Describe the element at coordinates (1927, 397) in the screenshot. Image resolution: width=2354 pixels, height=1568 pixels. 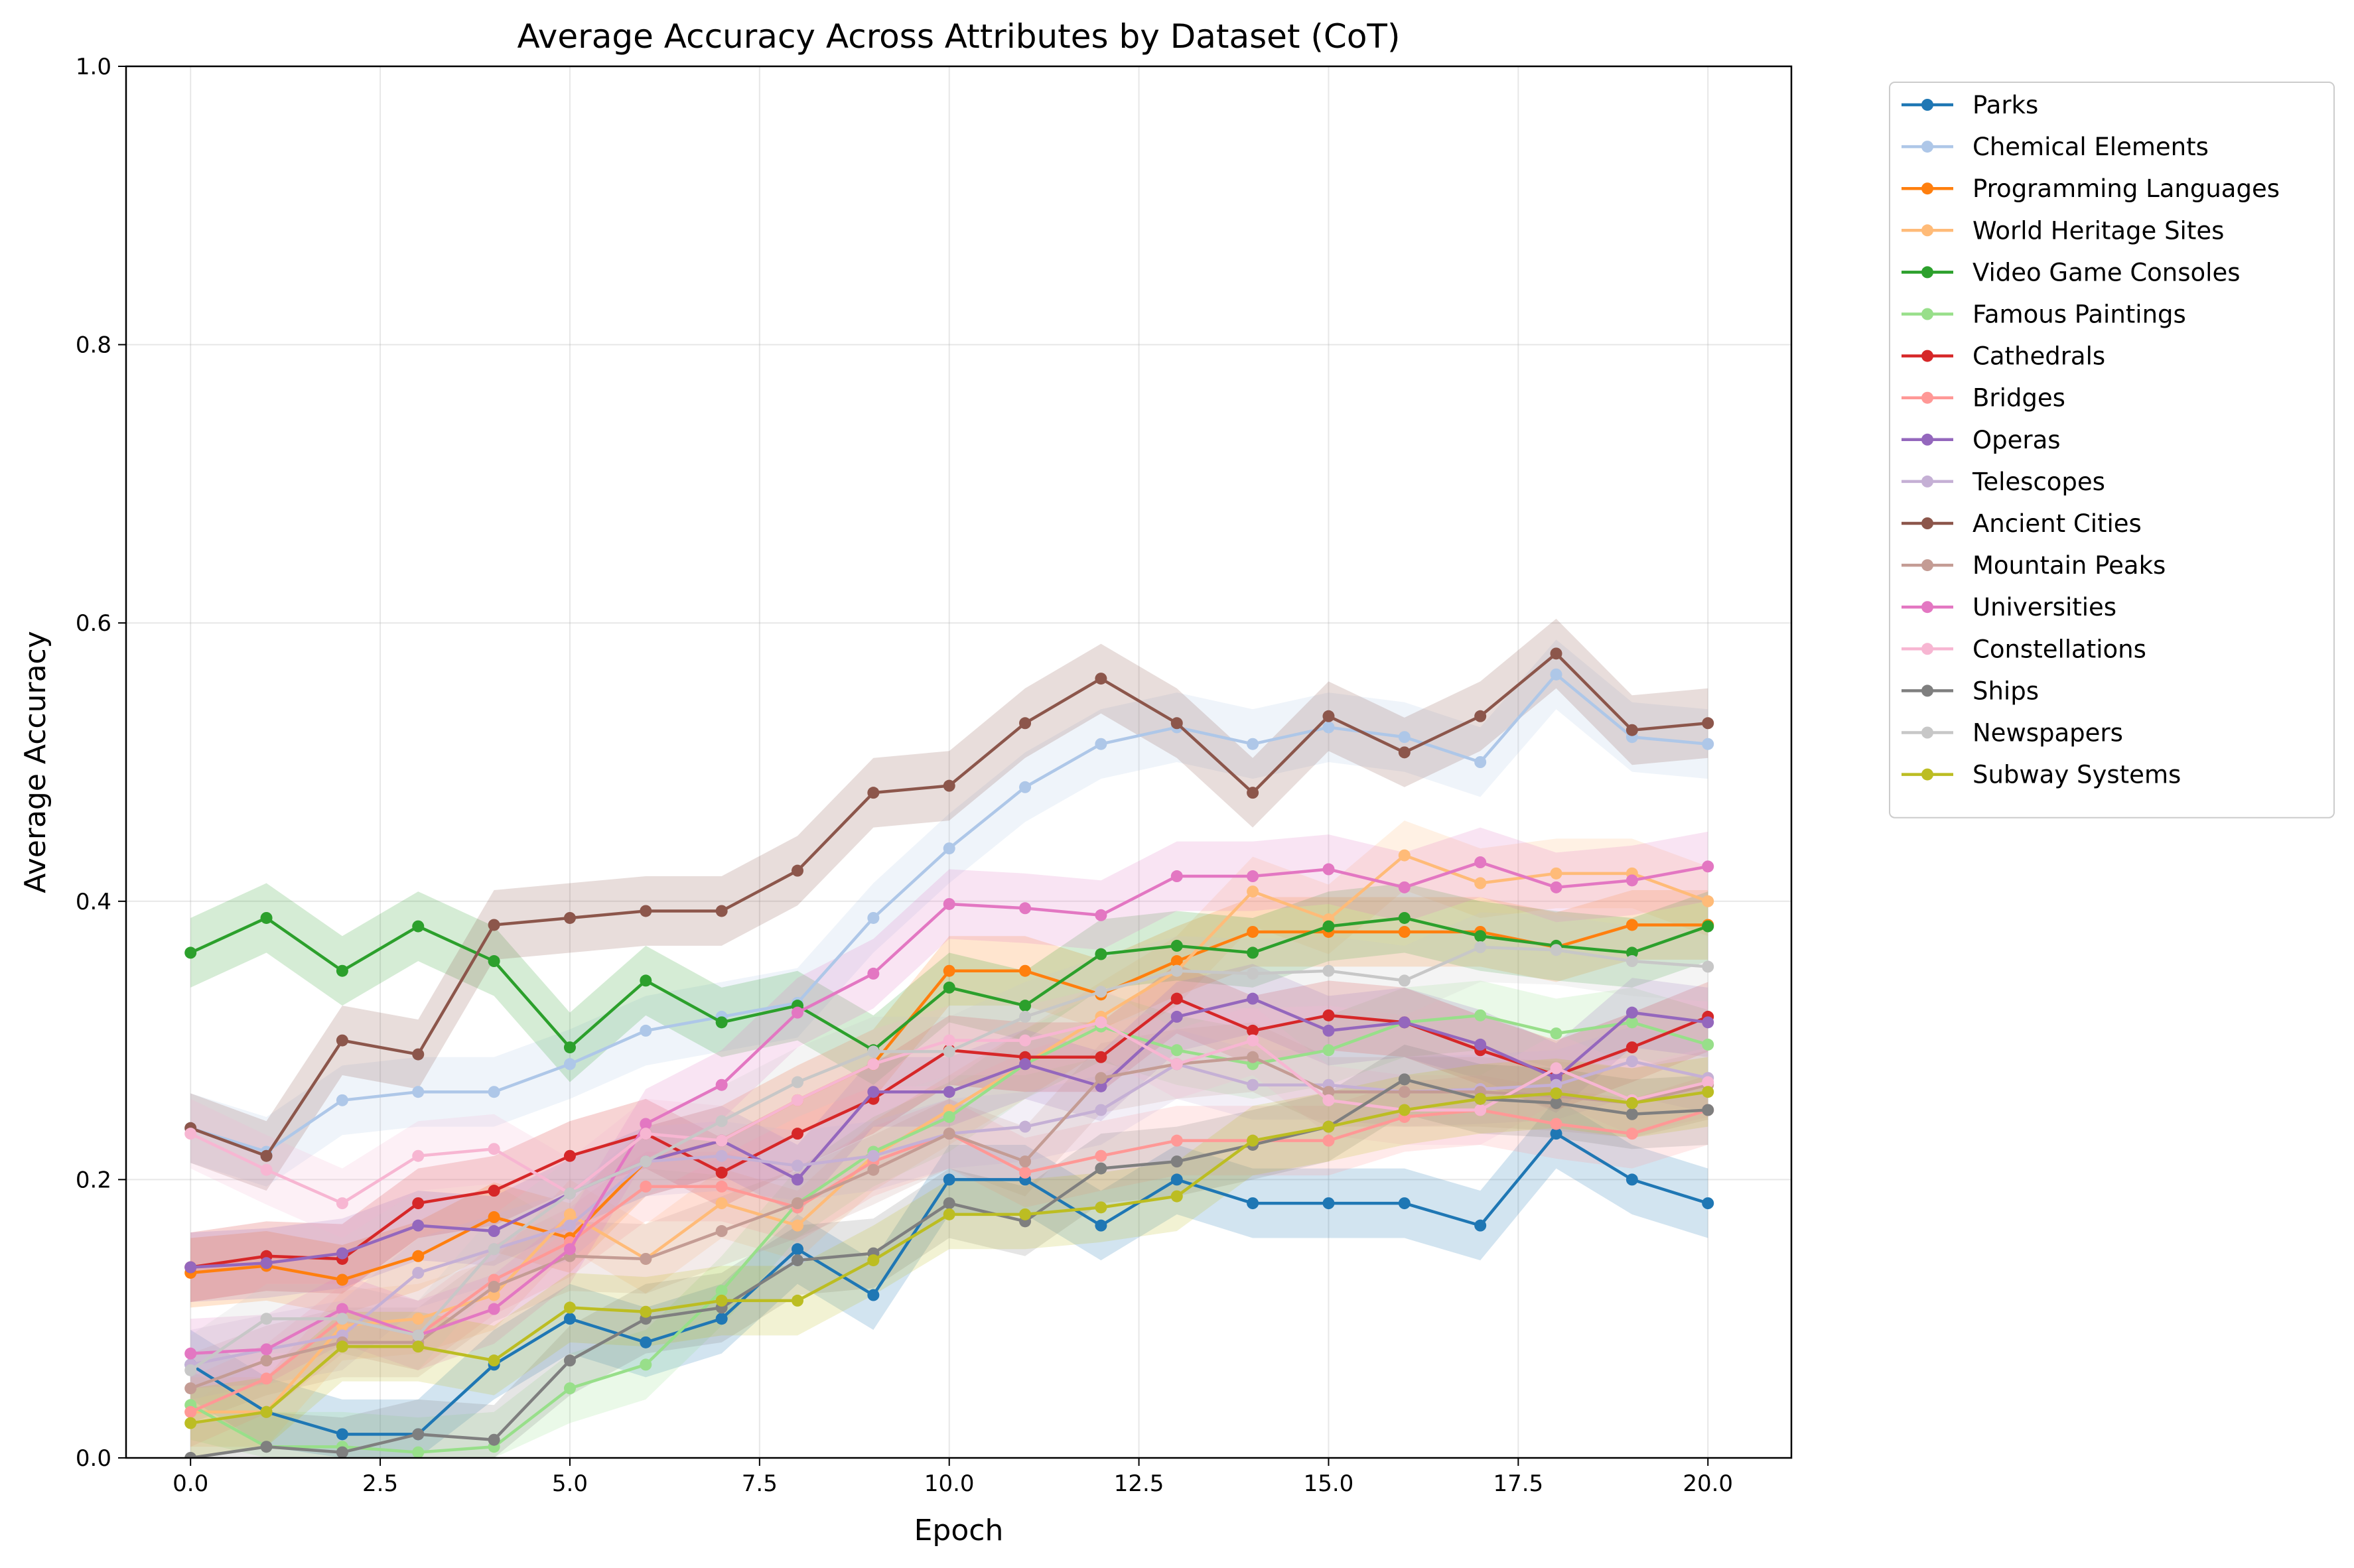
I see `legend-marker-bridges` at that location.